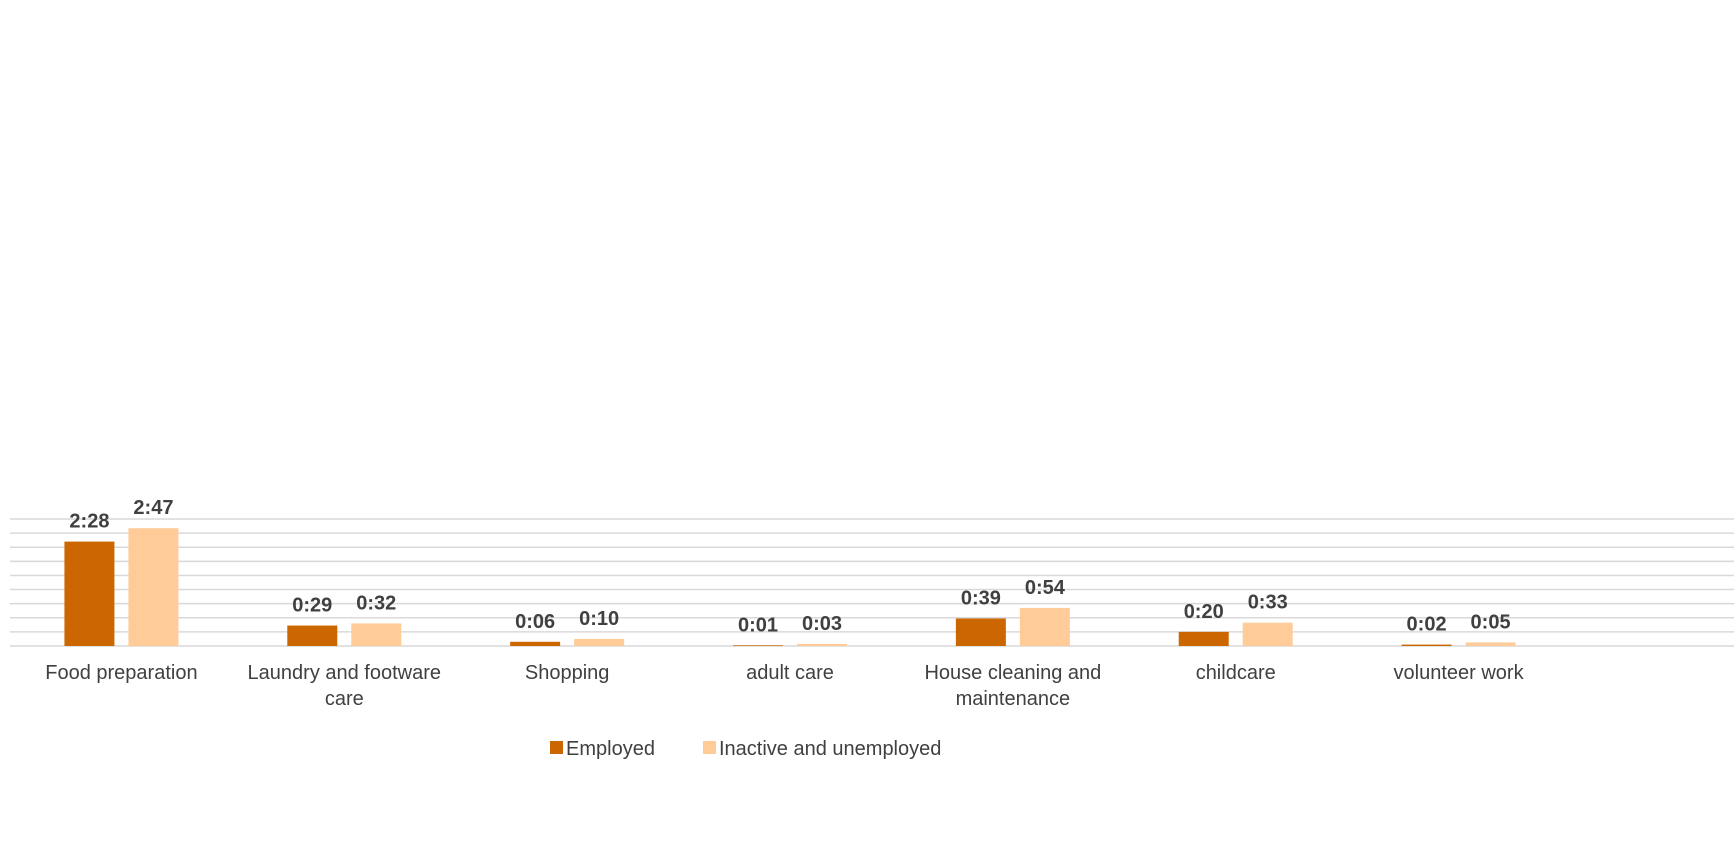 The width and height of the screenshot is (1734, 842). What do you see at coordinates (790, 673) in the screenshot?
I see `category-label: adult care` at bounding box center [790, 673].